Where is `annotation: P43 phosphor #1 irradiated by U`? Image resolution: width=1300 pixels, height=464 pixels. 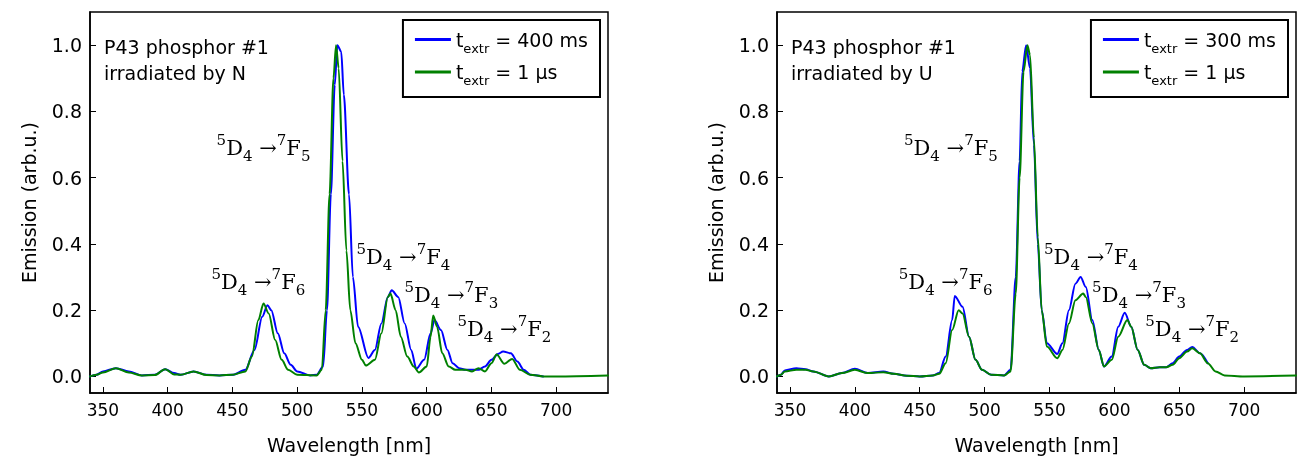
annotation: P43 phosphor #1 irradiated by U is located at coordinates (873, 60).